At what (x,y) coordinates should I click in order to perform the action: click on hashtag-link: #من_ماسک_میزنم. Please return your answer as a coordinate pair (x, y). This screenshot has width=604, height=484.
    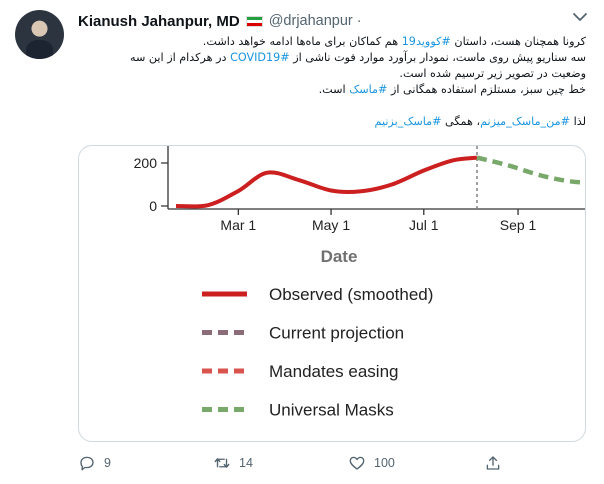
    Looking at the image, I should click on (525, 121).